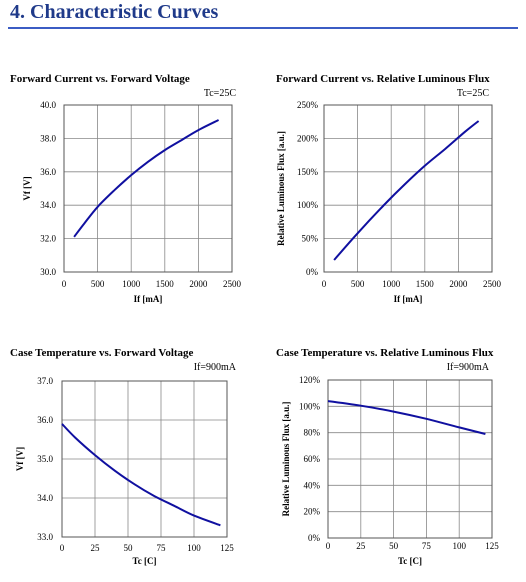 This screenshot has height=582, width=526. I want to click on y-tick-label: 200%, so click(308, 138).